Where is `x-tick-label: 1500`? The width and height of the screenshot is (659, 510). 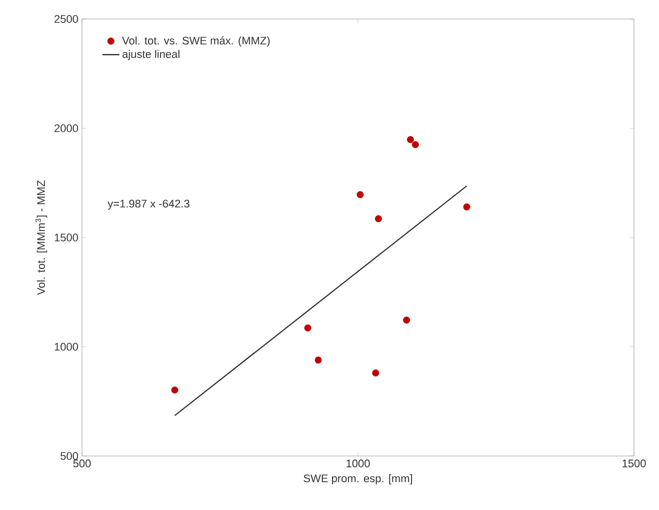 x-tick-label: 1500 is located at coordinates (634, 464).